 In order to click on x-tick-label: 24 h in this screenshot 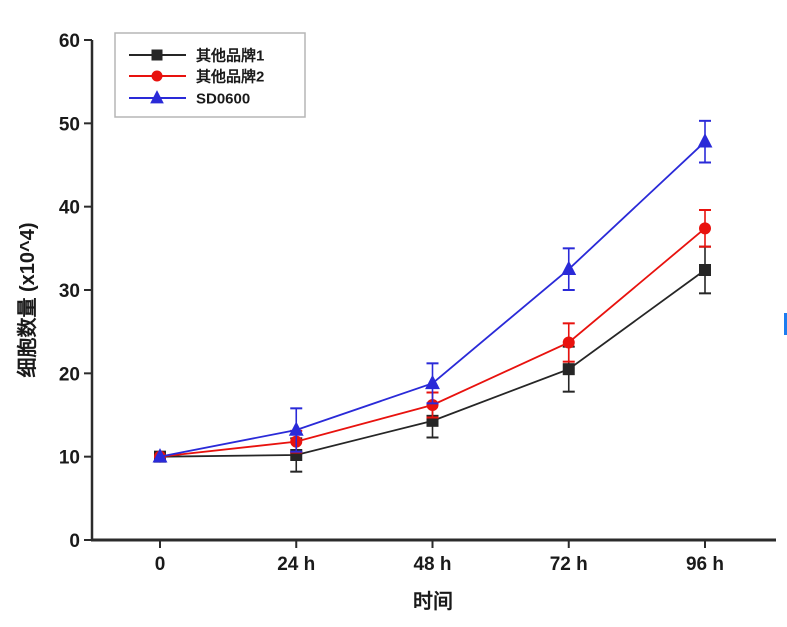, I will do `click(296, 564)`.